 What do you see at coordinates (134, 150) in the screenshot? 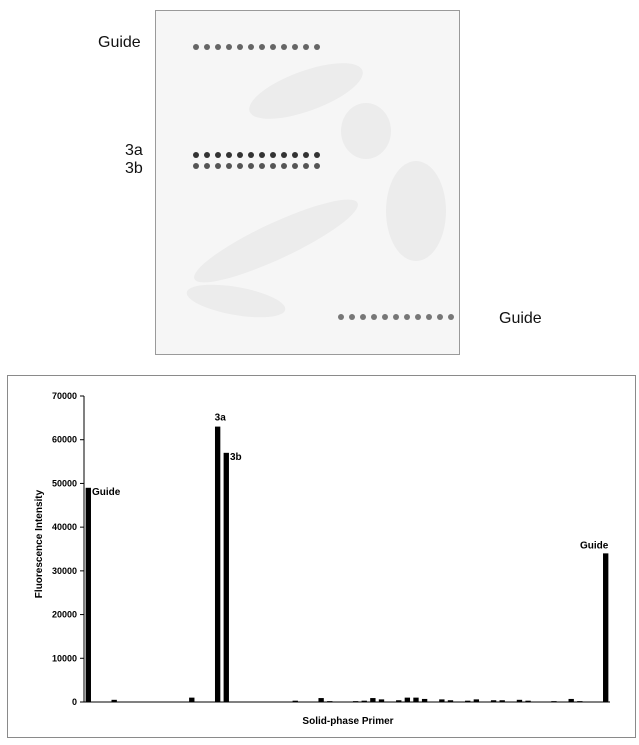
I see `row-3a-label: 3a` at bounding box center [134, 150].